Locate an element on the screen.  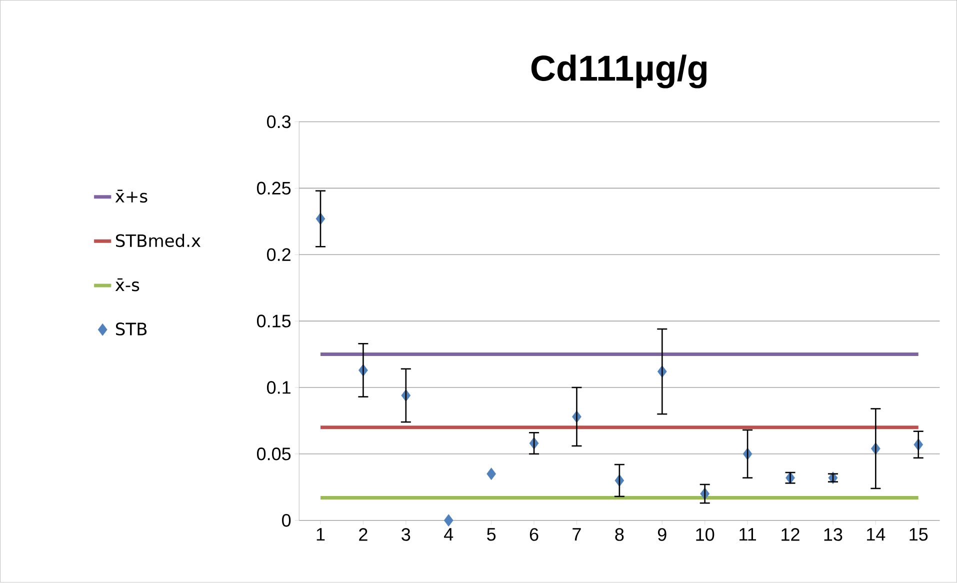
legend-label: STB is located at coordinates (131, 329).